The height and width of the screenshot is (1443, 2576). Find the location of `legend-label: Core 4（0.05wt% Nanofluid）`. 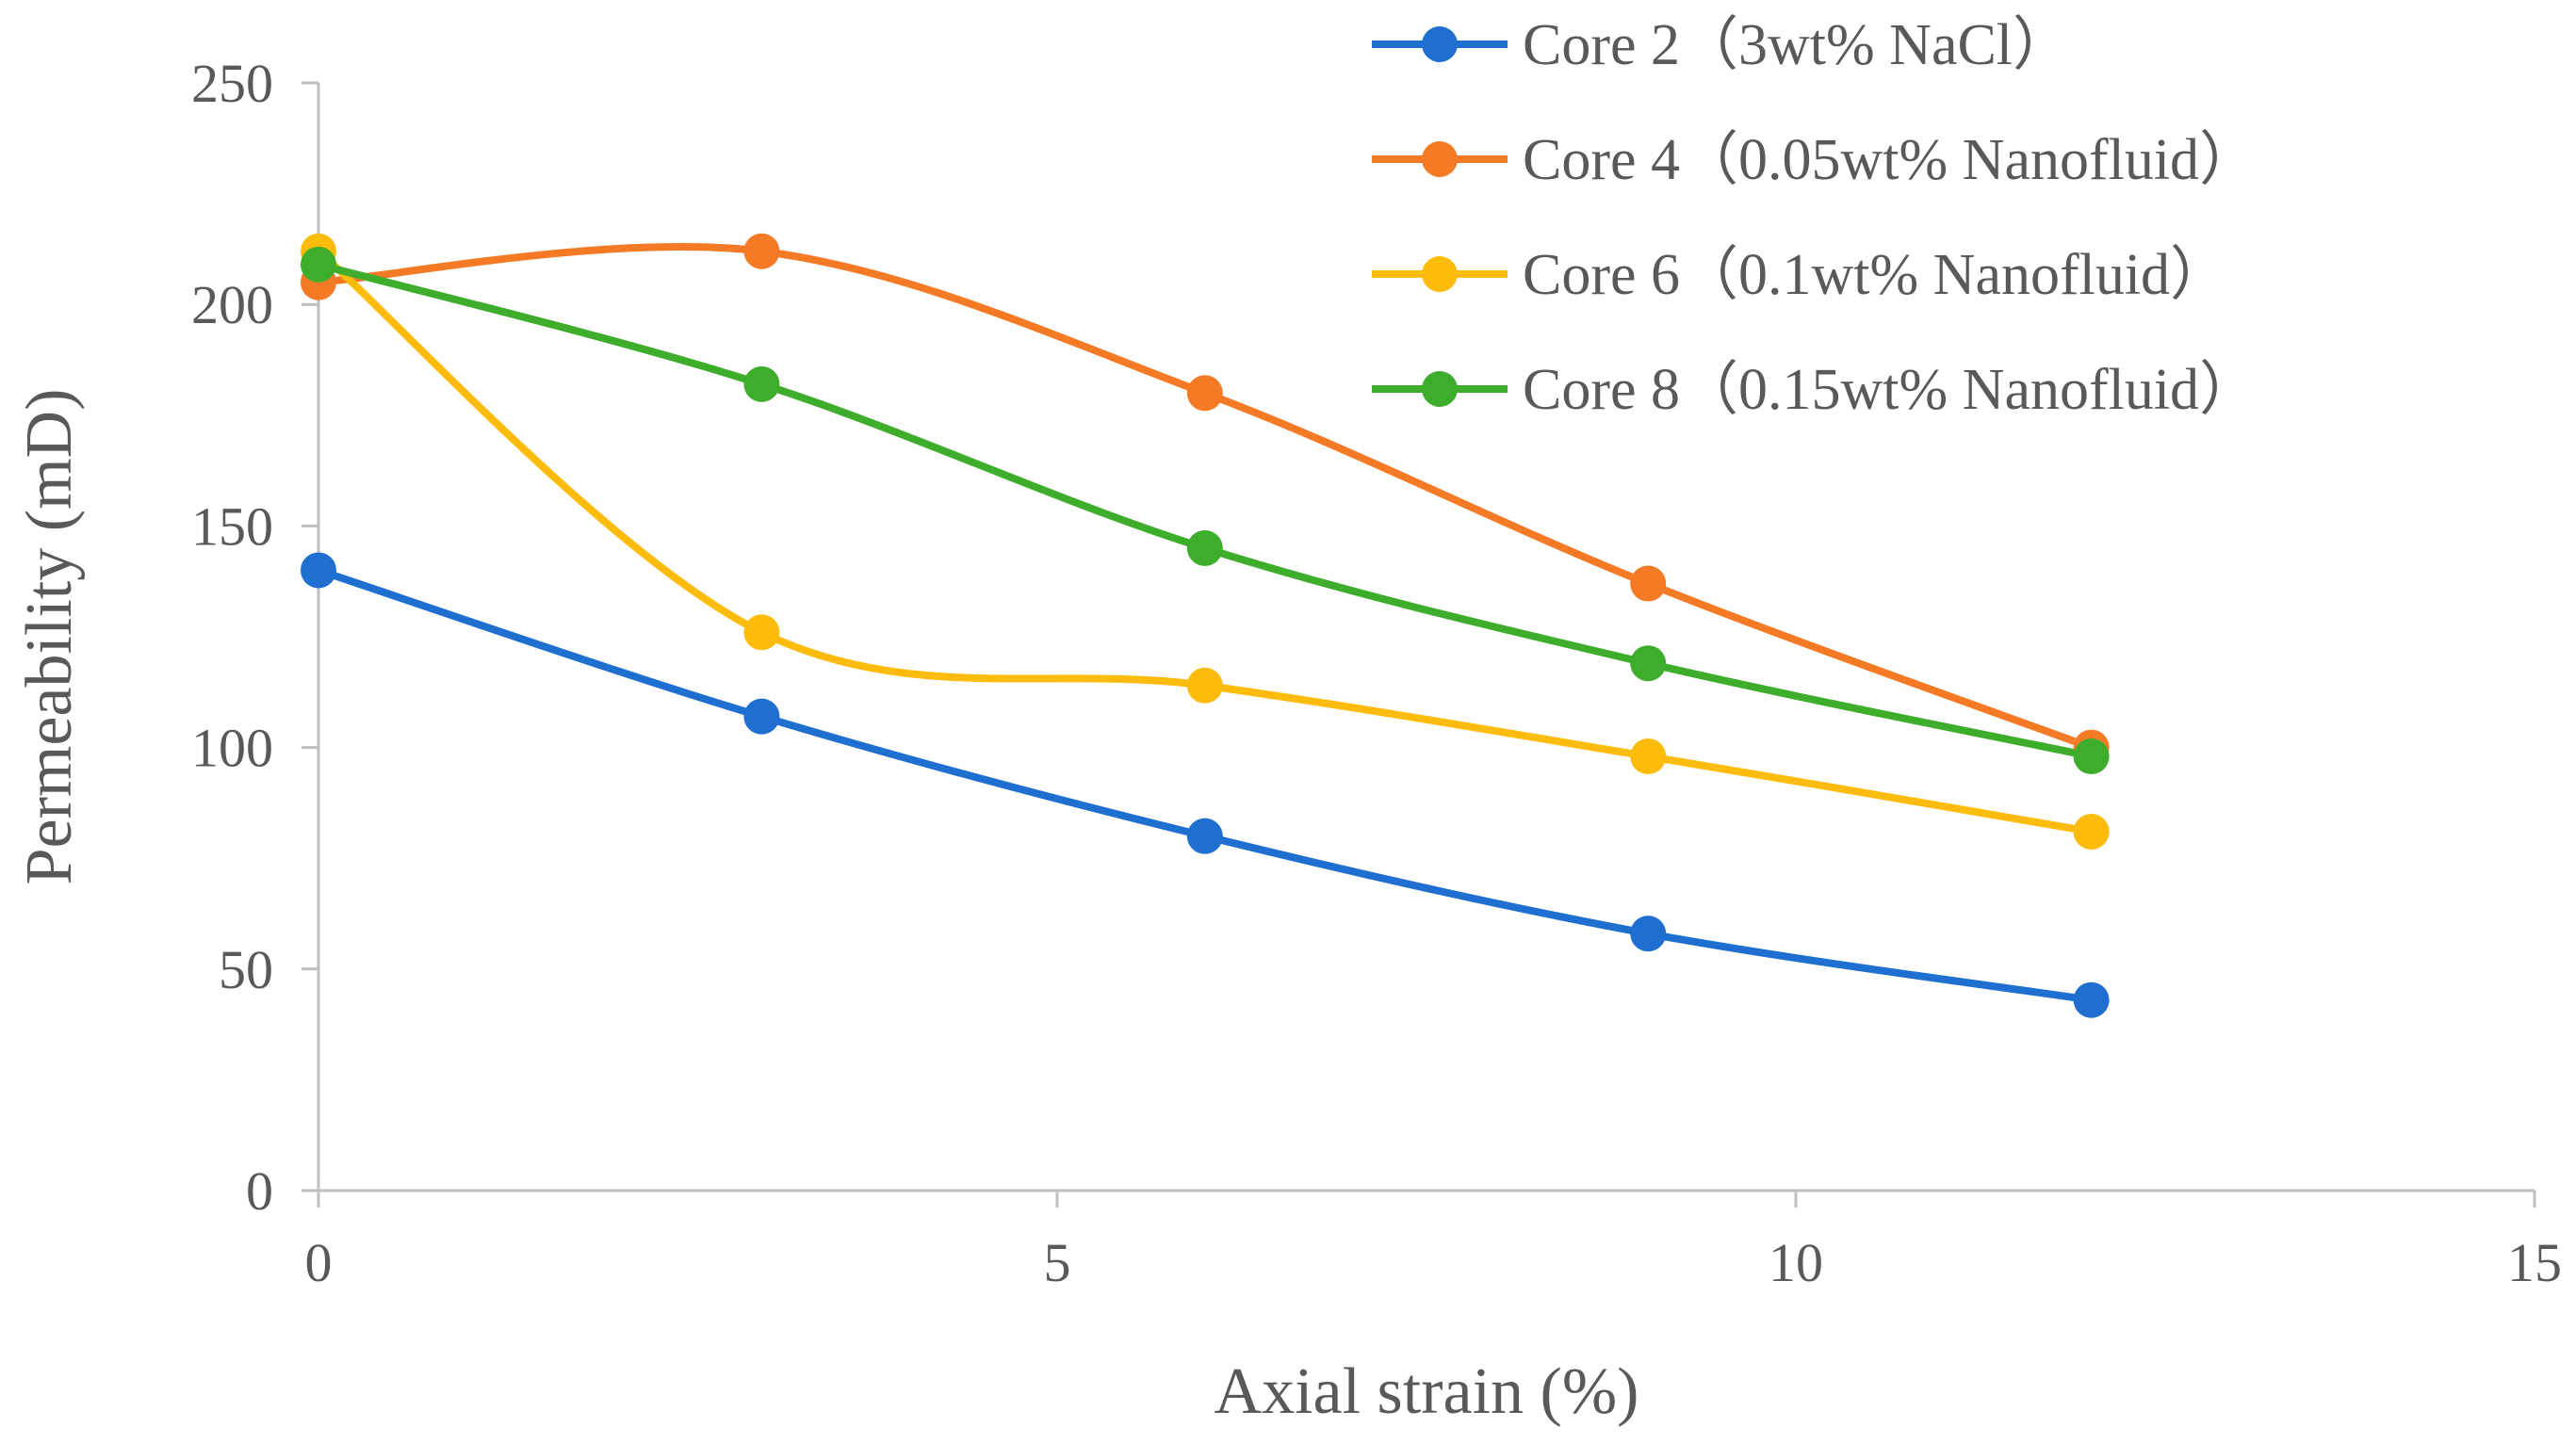

legend-label: Core 4（0.05wt% Nanofluid） is located at coordinates (1890, 160).